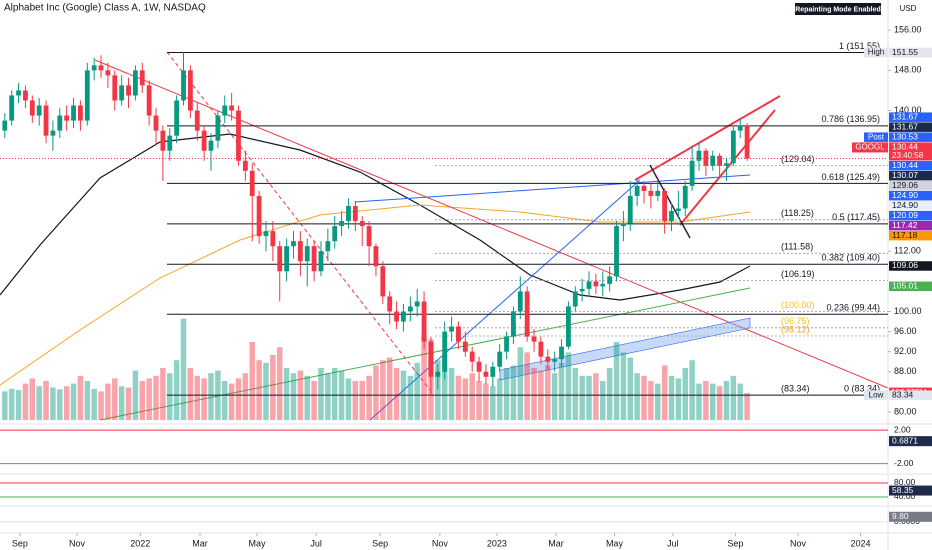  I want to click on trend-line, so click(552, 188).